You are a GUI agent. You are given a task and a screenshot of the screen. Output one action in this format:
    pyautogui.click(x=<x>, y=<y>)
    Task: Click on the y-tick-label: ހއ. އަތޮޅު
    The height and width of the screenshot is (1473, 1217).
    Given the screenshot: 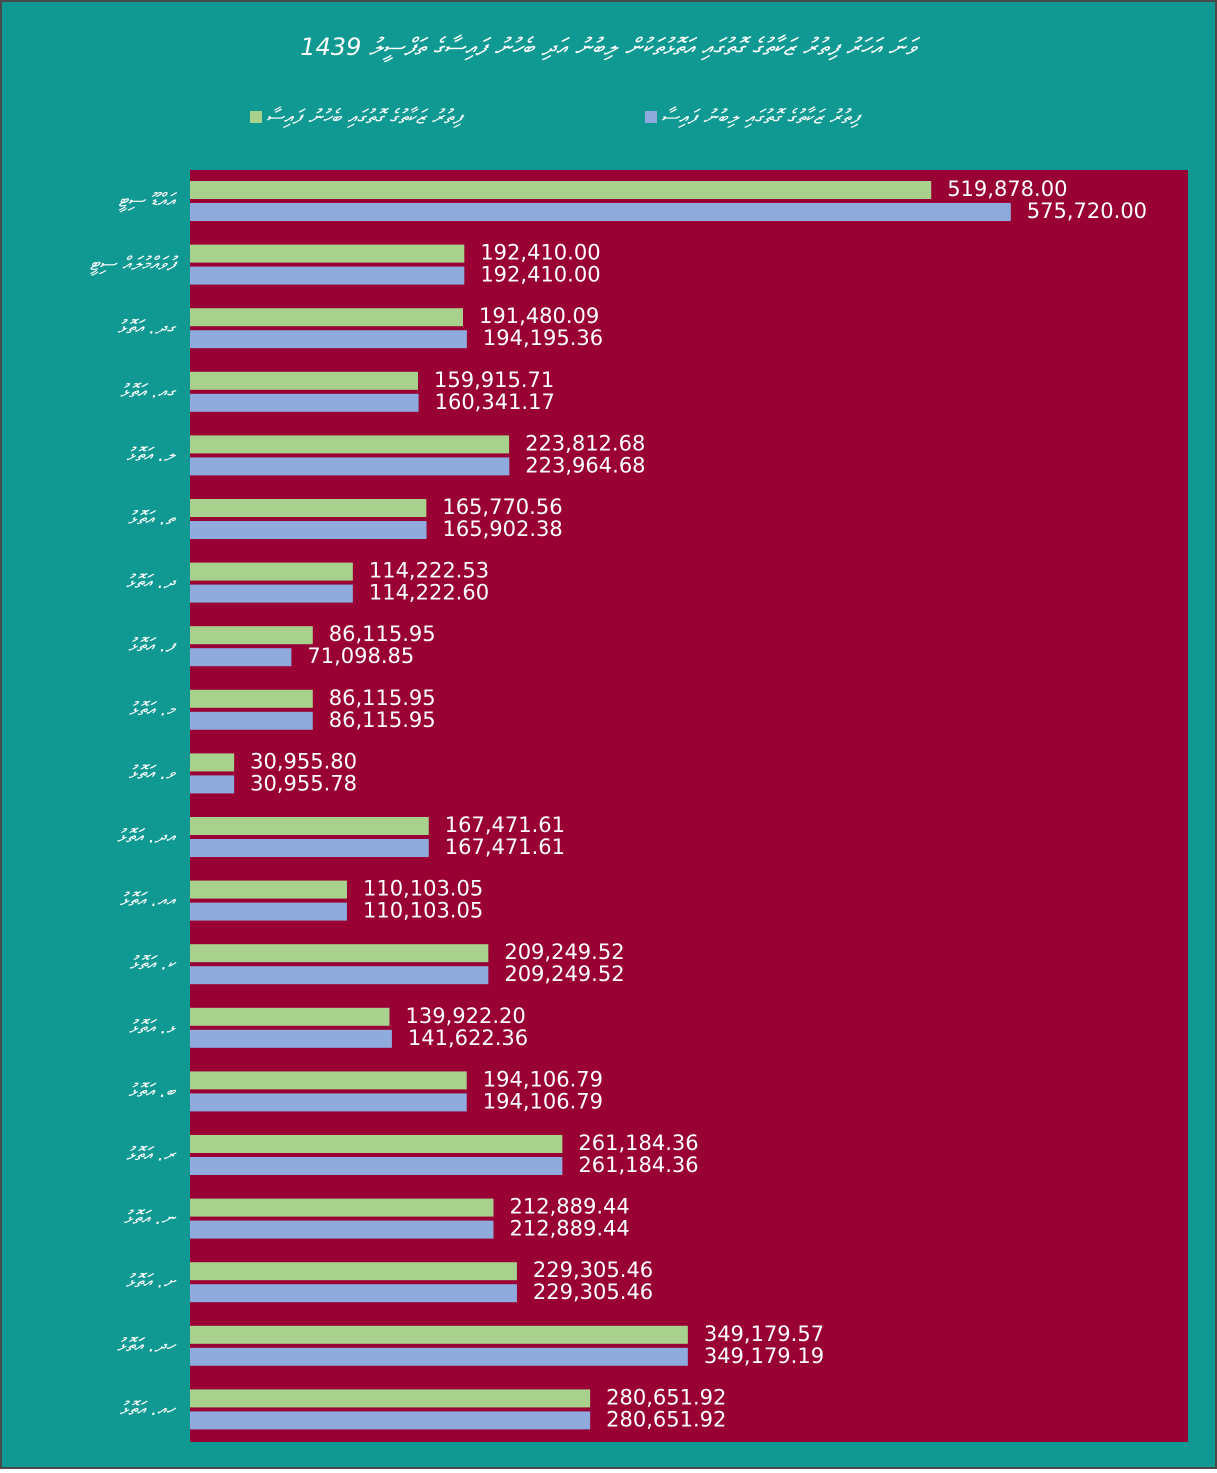 What is the action you would take?
    pyautogui.click(x=148, y=1409)
    